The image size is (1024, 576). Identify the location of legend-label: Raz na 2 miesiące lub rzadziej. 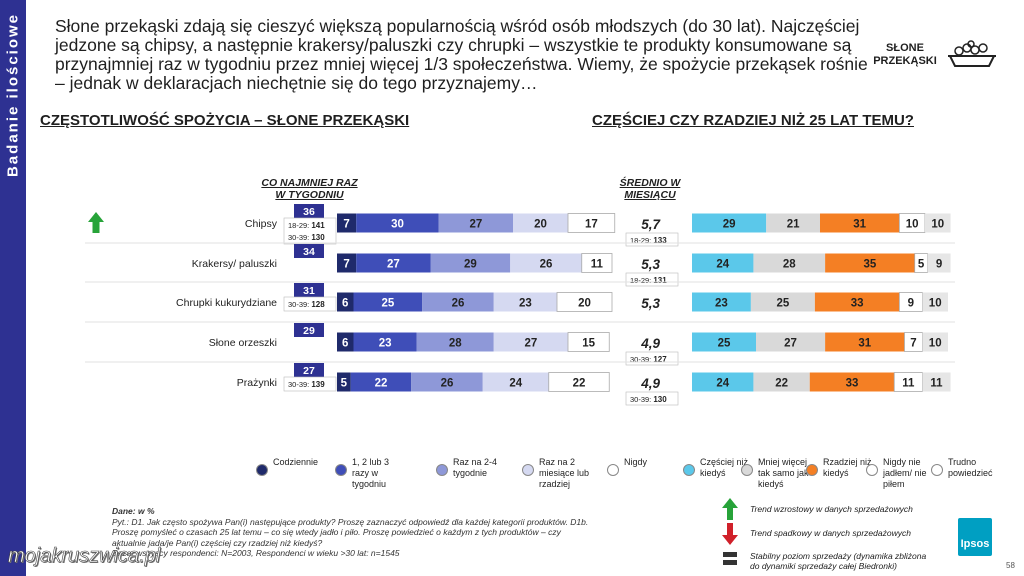
(564, 473).